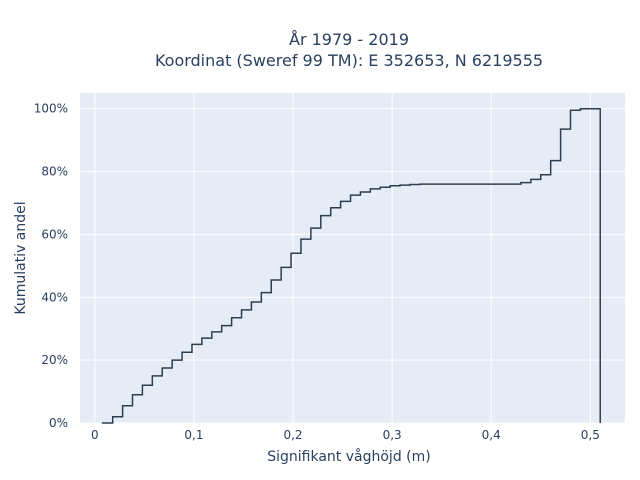 The image size is (640, 480). I want to click on x-tick-label: 0, so click(95, 435).